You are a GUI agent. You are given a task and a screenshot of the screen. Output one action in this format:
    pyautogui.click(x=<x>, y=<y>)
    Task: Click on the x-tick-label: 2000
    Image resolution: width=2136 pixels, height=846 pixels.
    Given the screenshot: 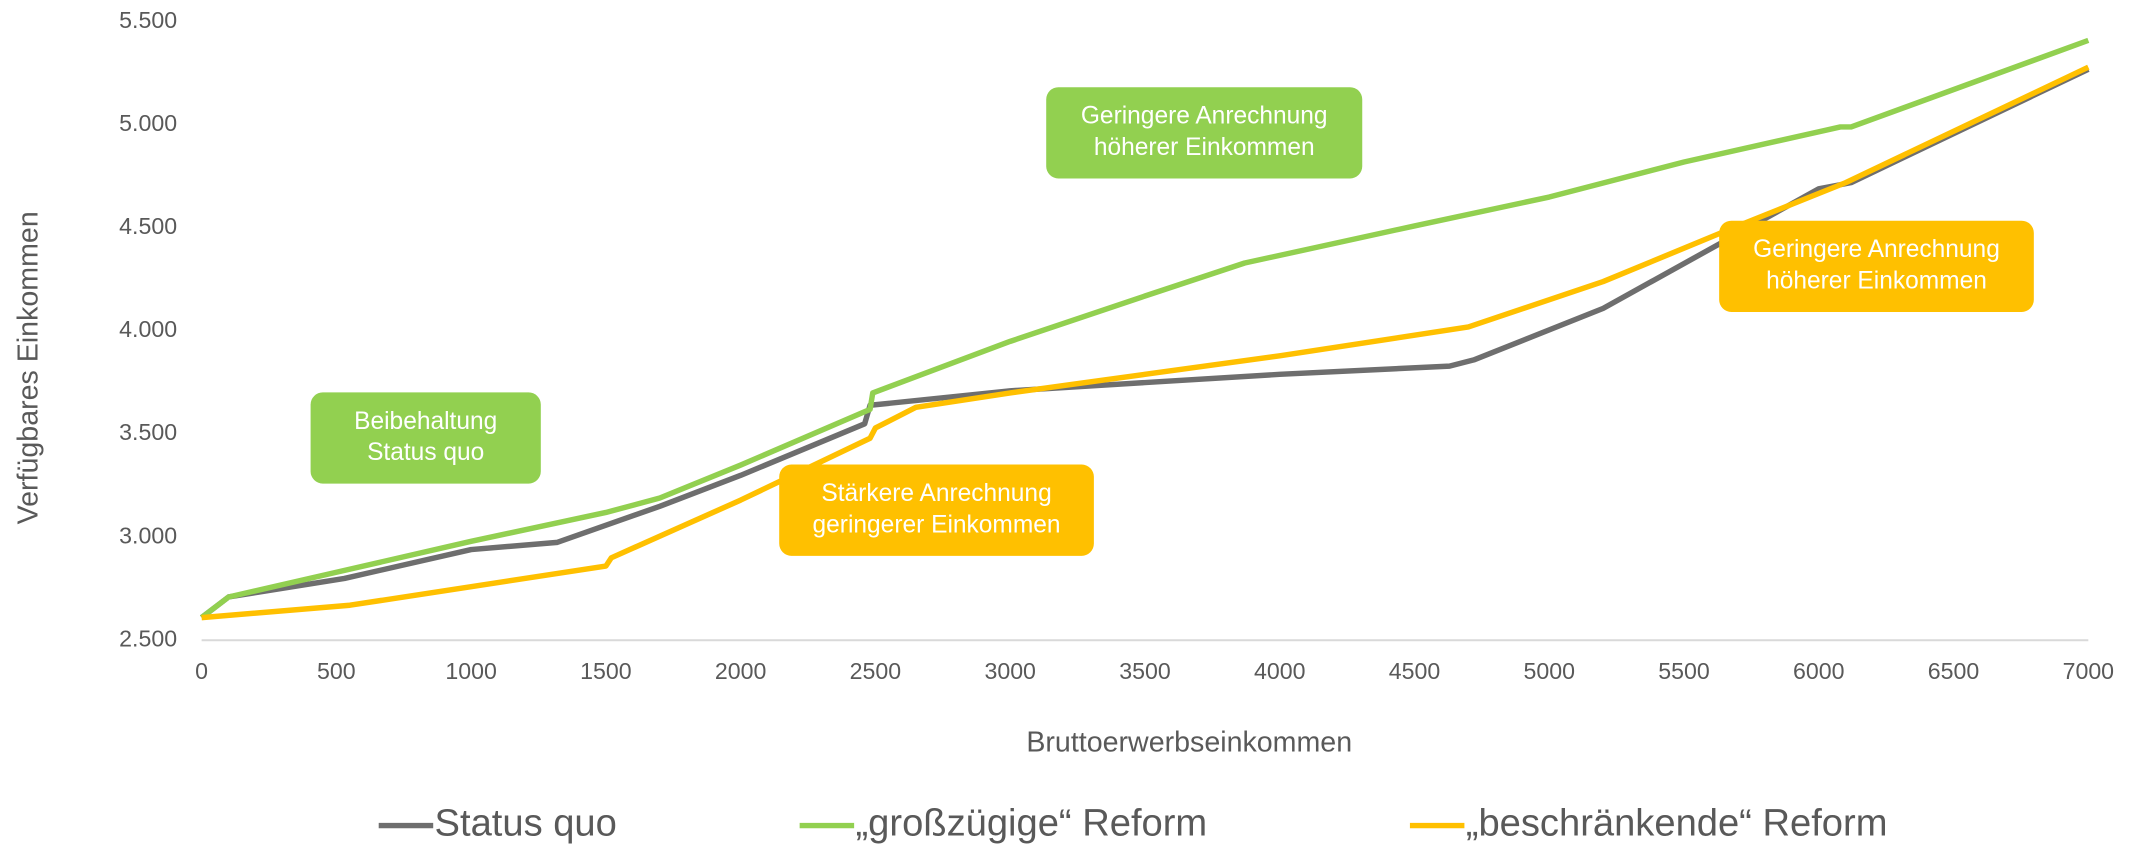 What is the action you would take?
    pyautogui.click(x=740, y=671)
    